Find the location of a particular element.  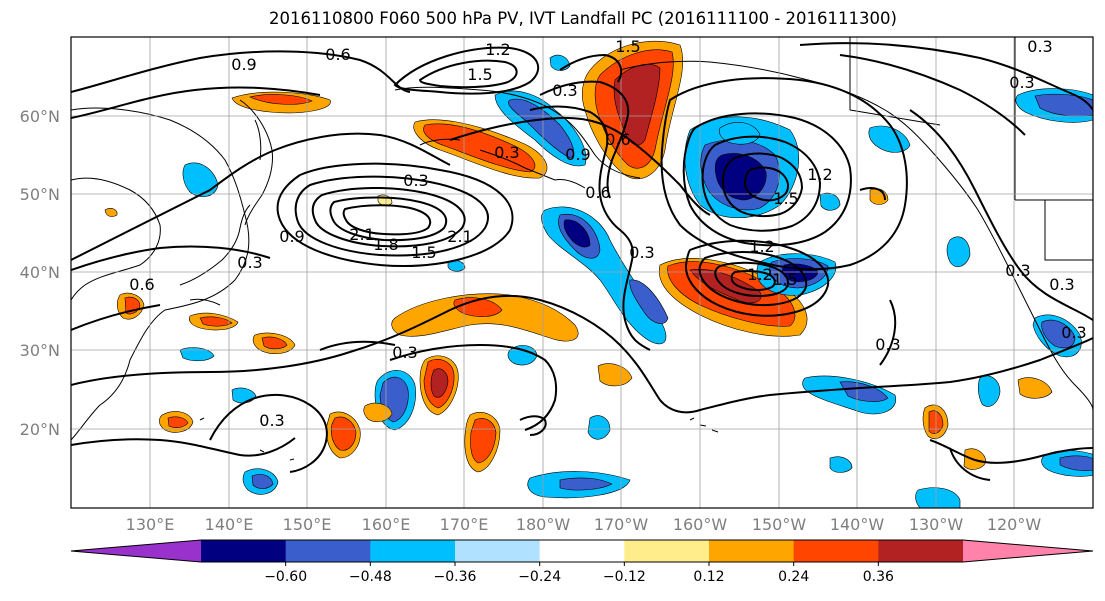

lon-label: 140°E is located at coordinates (229, 524).